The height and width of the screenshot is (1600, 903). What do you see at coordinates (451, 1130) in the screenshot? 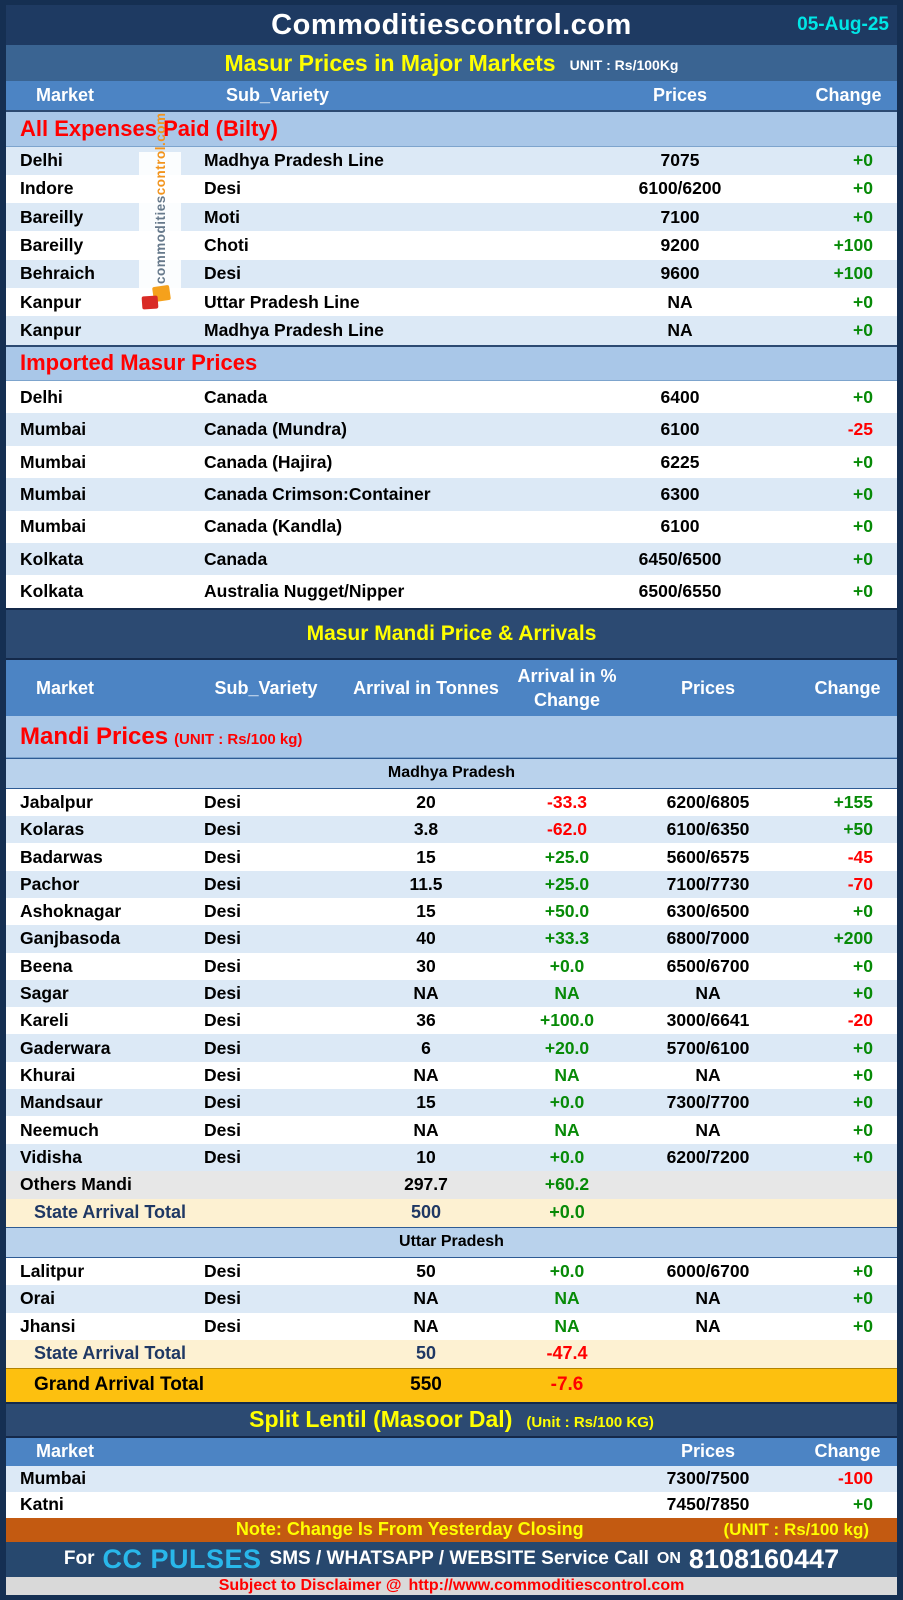
I see `table-row: Neemuch Desi NA NA NA +0` at bounding box center [451, 1130].